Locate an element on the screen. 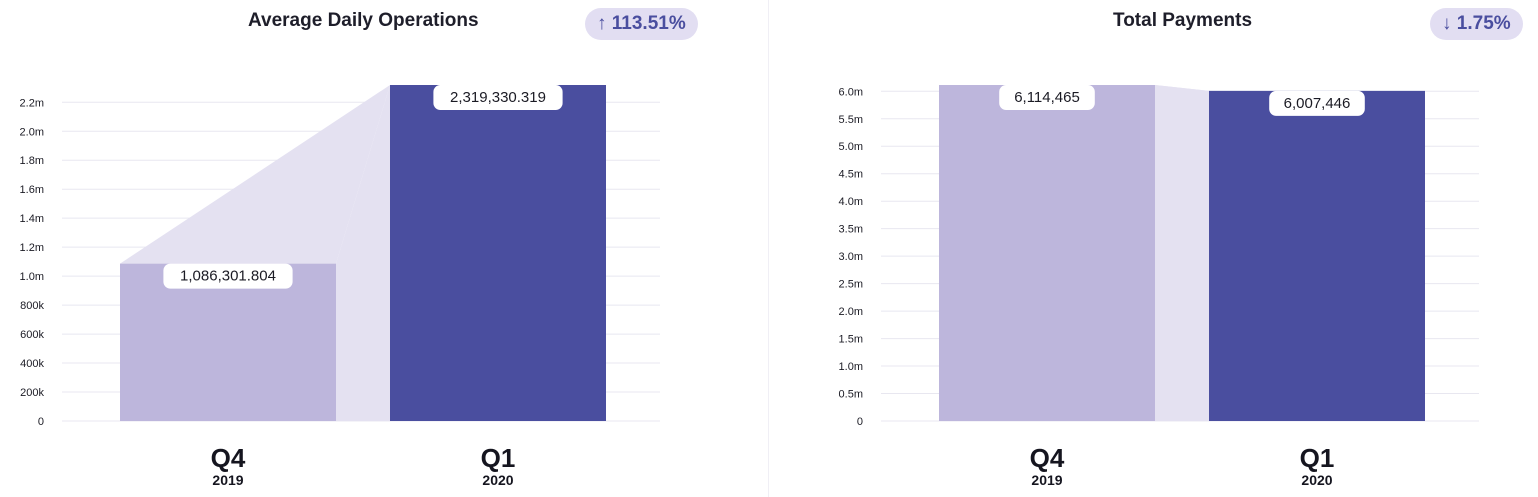 The width and height of the screenshot is (1538, 497). connector-band-top is located at coordinates (255, 174).